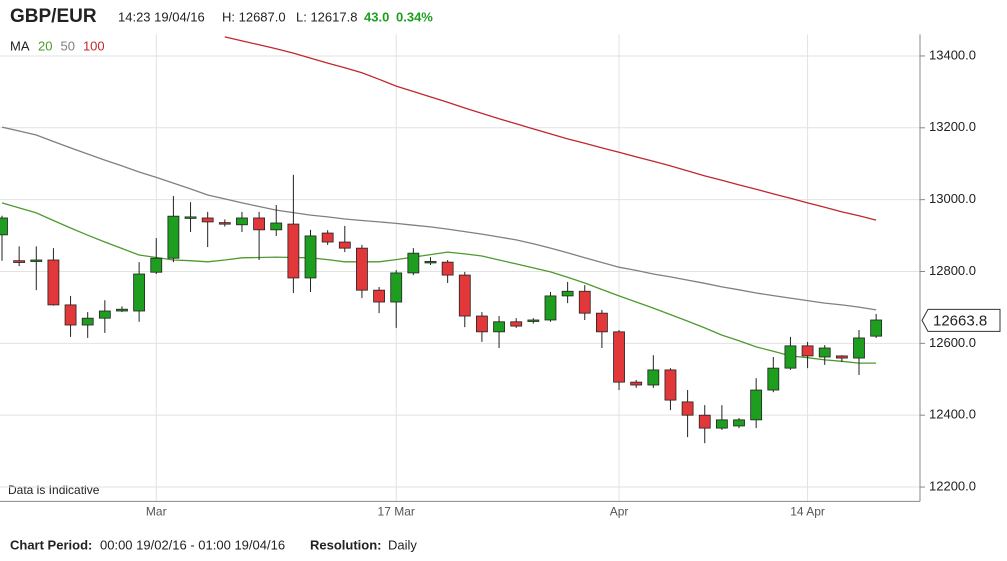 This screenshot has width=1007, height=561. I want to click on y-tick-label: 13200.0, so click(952, 126).